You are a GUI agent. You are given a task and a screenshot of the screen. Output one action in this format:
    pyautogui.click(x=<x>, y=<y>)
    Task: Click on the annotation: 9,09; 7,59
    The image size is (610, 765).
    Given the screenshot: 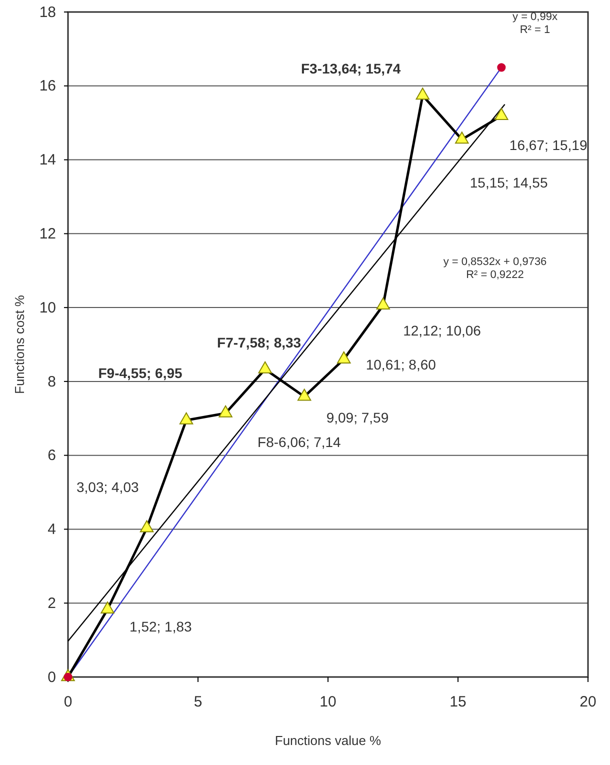 What is the action you would take?
    pyautogui.click(x=357, y=418)
    